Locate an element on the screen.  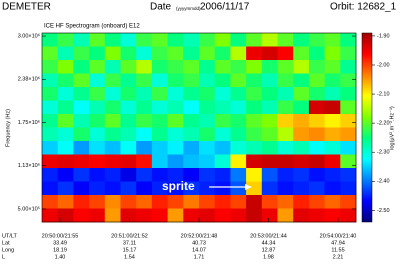
x-table-cell: 11.55 is located at coordinates (337, 250).